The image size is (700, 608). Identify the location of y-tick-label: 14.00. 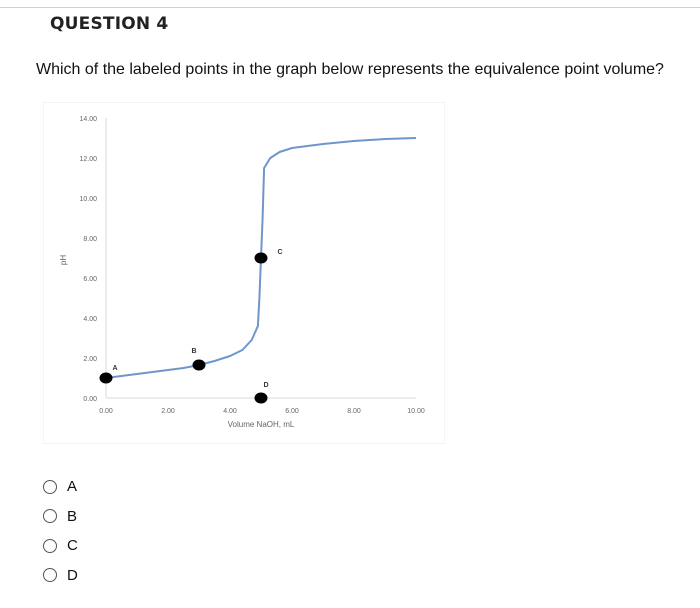
(88, 119).